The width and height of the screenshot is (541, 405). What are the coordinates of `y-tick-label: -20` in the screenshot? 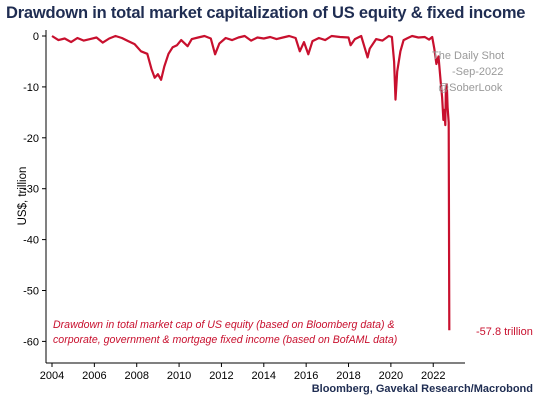 It's located at (31, 139).